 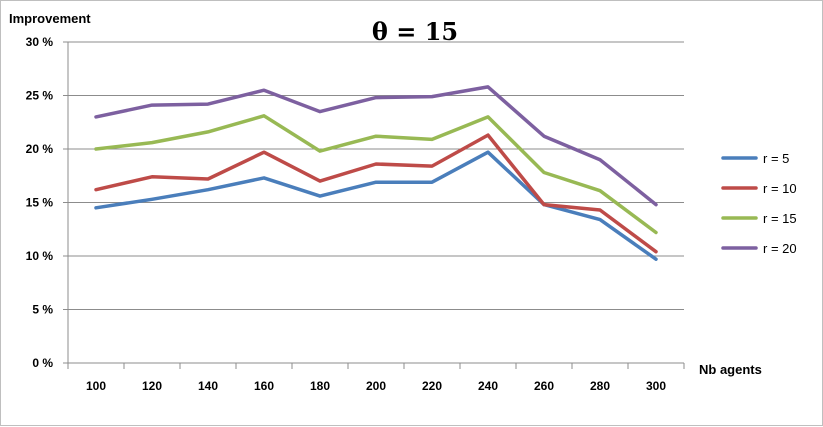 What do you see at coordinates (488, 386) in the screenshot?
I see `x-tick-label: 240` at bounding box center [488, 386].